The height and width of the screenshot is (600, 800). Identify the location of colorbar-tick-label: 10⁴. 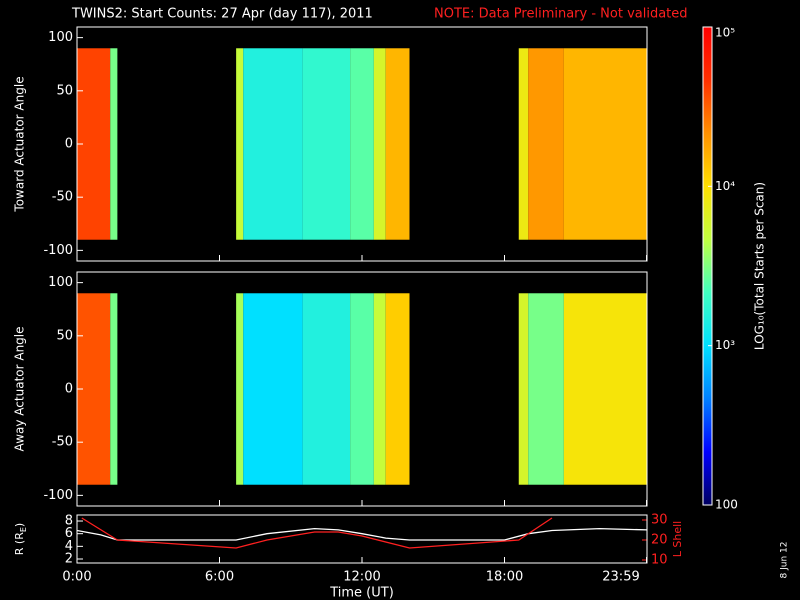
(725, 186).